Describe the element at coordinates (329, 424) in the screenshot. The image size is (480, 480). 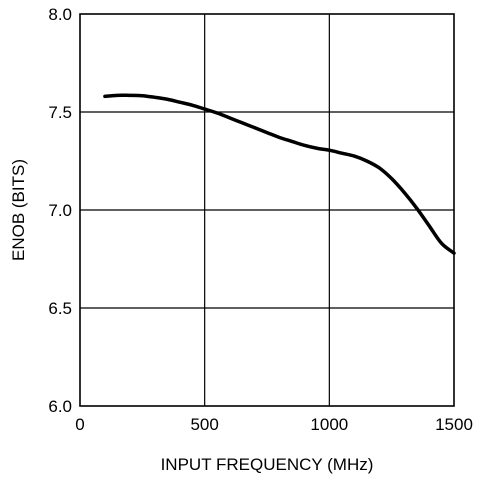
I see `x-tick-label: 1000` at that location.